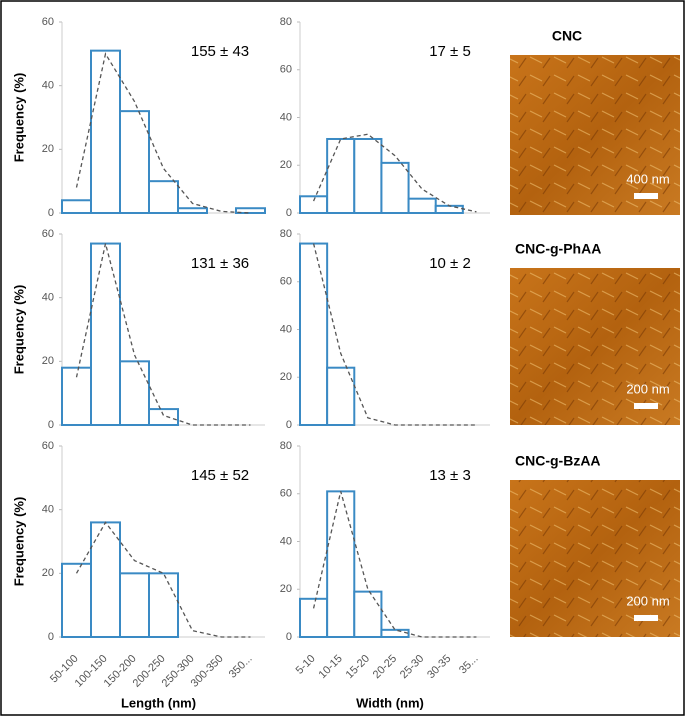 The width and height of the screenshot is (685, 721). Describe the element at coordinates (390, 702) in the screenshot. I see `x-axis-label: Width (nm)` at that location.